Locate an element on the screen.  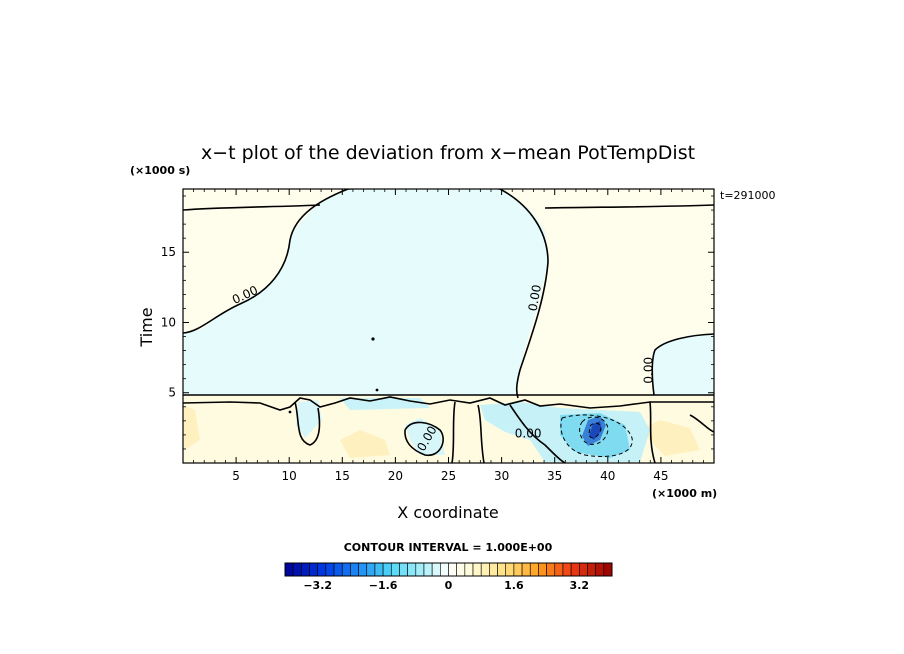
contour-lobe-outline is located at coordinates (537, 433).